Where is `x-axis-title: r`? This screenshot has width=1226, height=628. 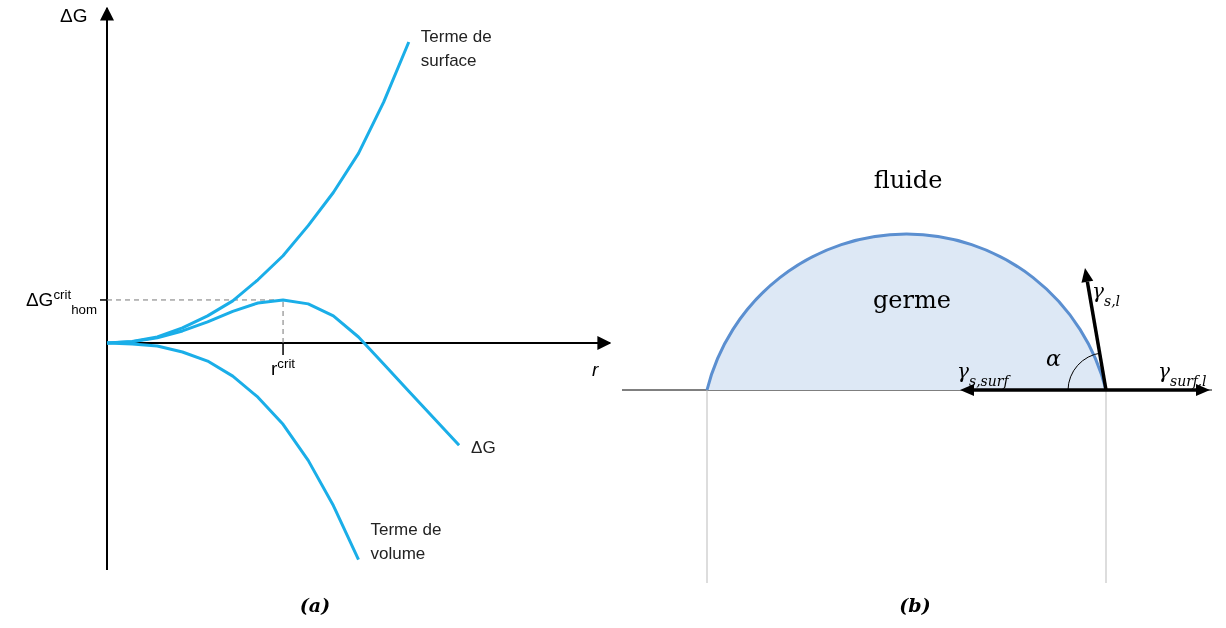 x-axis-title: r is located at coordinates (595, 369).